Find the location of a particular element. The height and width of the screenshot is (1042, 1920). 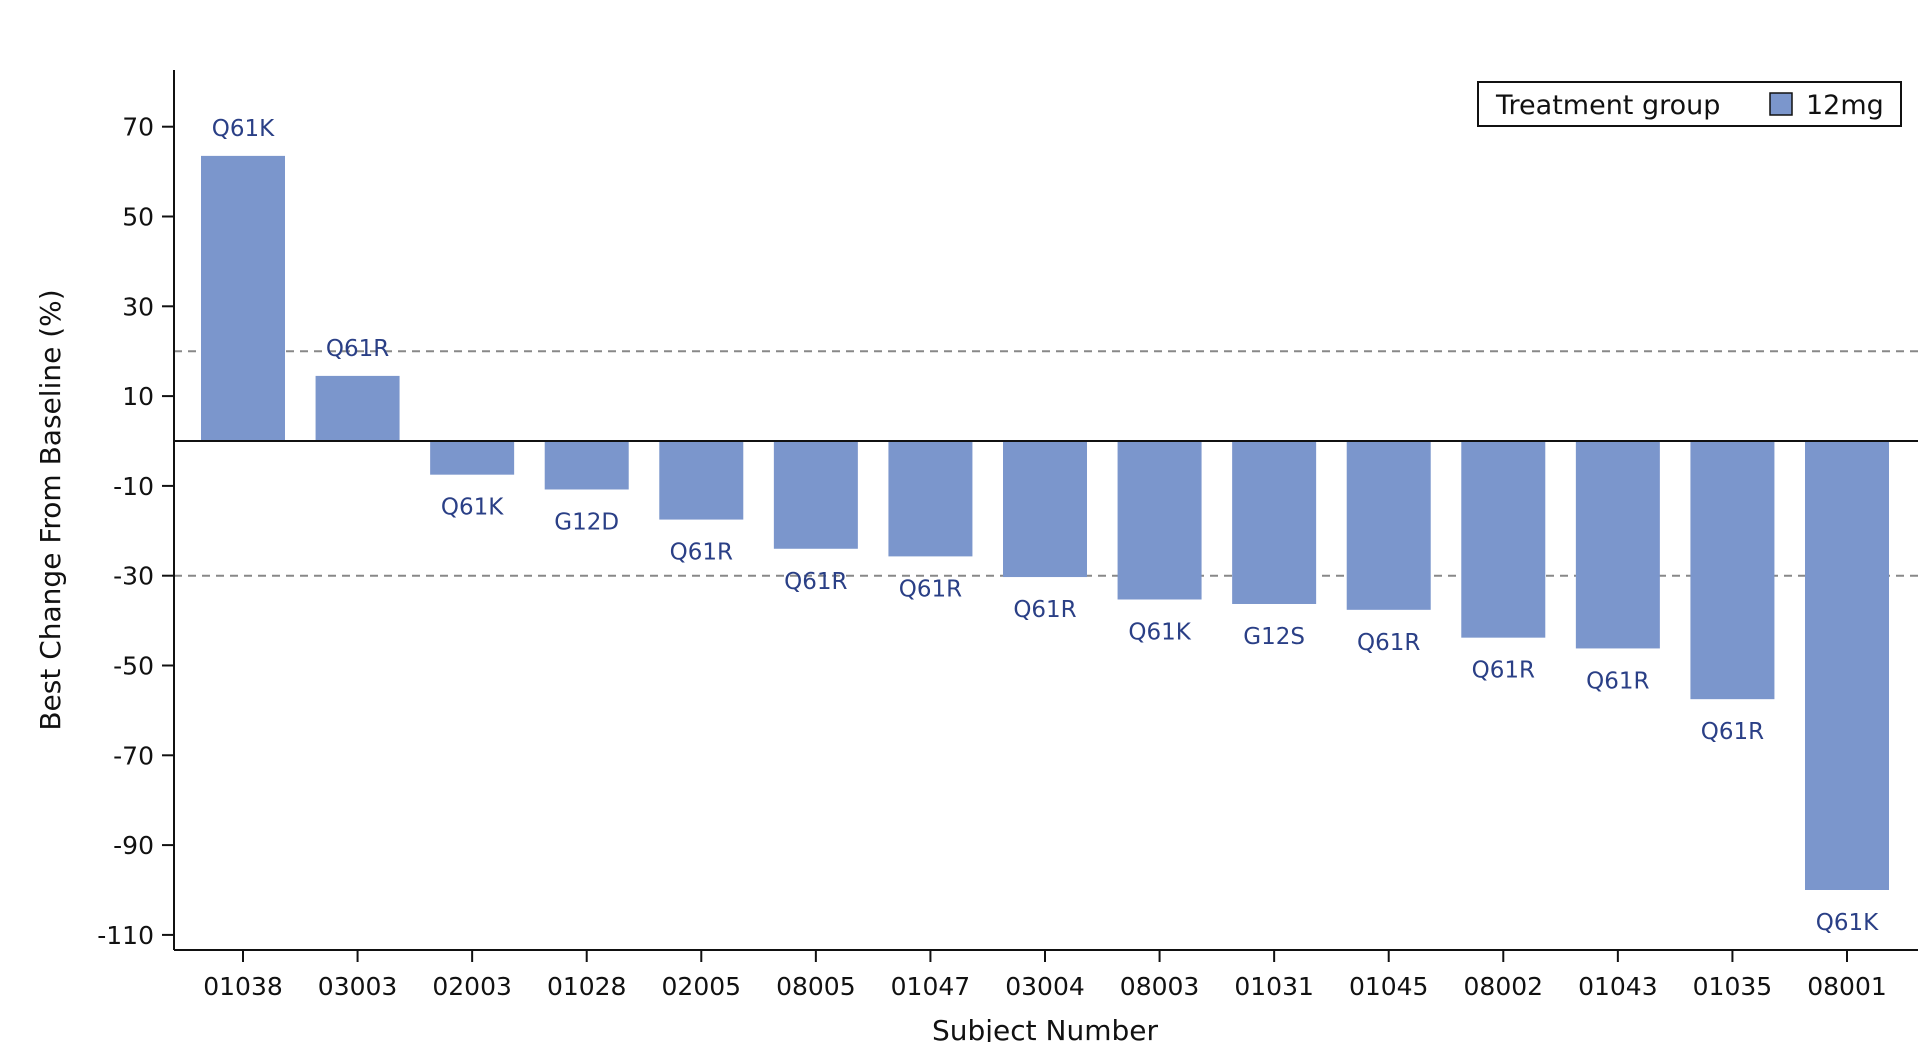

x-tick-label-01028: 01028 is located at coordinates (587, 986).